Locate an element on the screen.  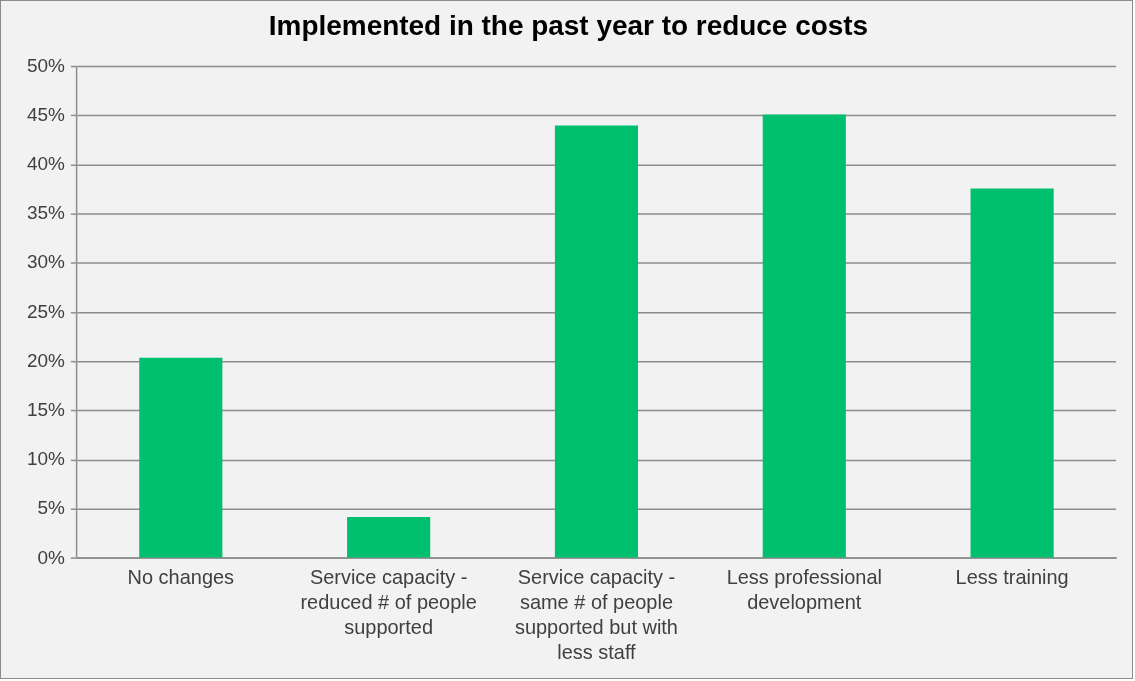
y-tick-label: 30% is located at coordinates (46, 262).